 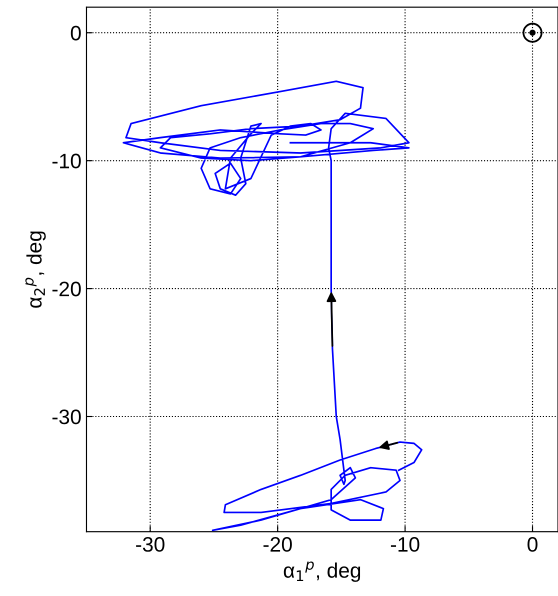 I want to click on y-axis-title: α$_{2}$$^{p}$, deg, so click(x=35, y=270).